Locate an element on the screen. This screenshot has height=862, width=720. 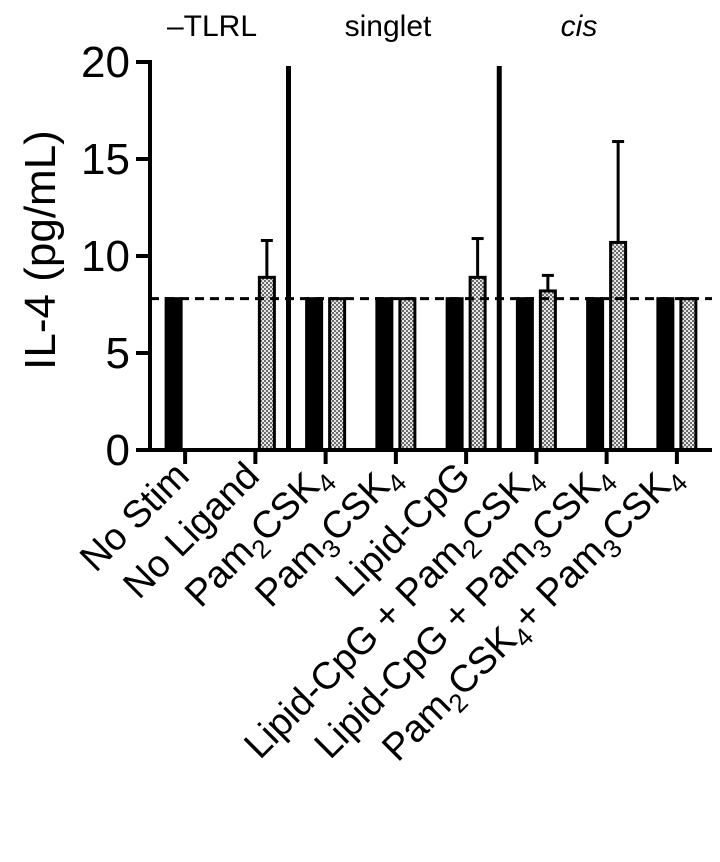
group-separators is located at coordinates (394, 258).